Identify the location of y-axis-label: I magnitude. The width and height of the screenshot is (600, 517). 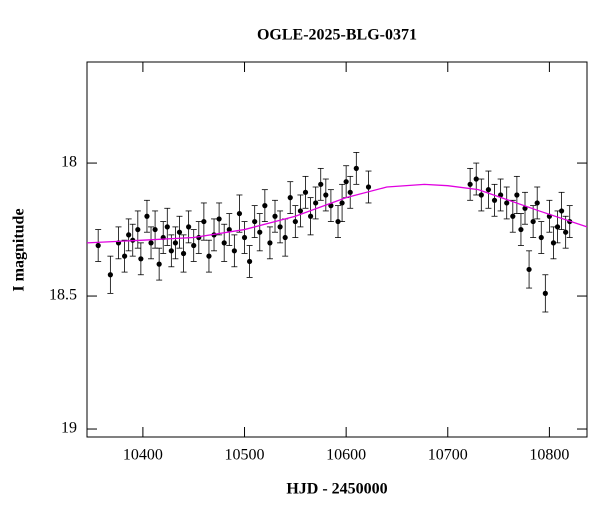
(19, 249).